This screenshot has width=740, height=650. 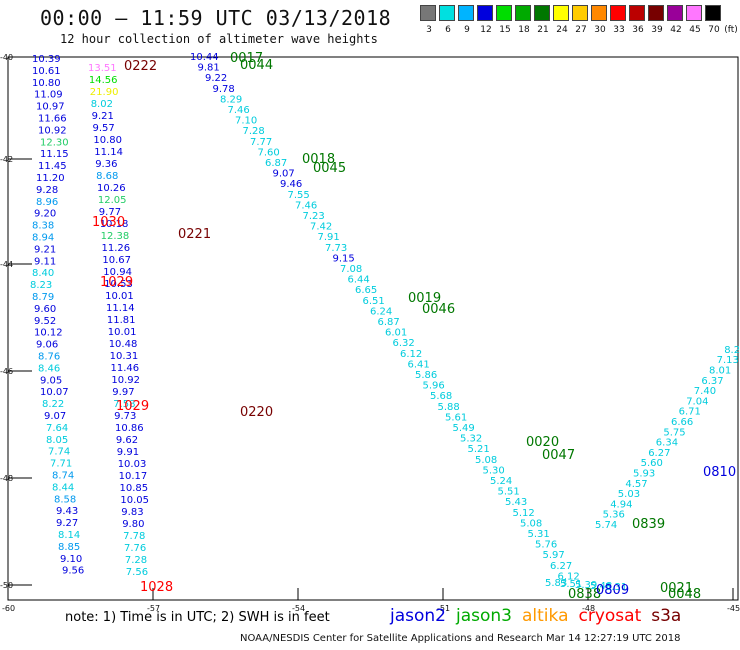 What do you see at coordinates (132, 512) in the screenshot?
I see `wave-height-value: 9.83` at bounding box center [132, 512].